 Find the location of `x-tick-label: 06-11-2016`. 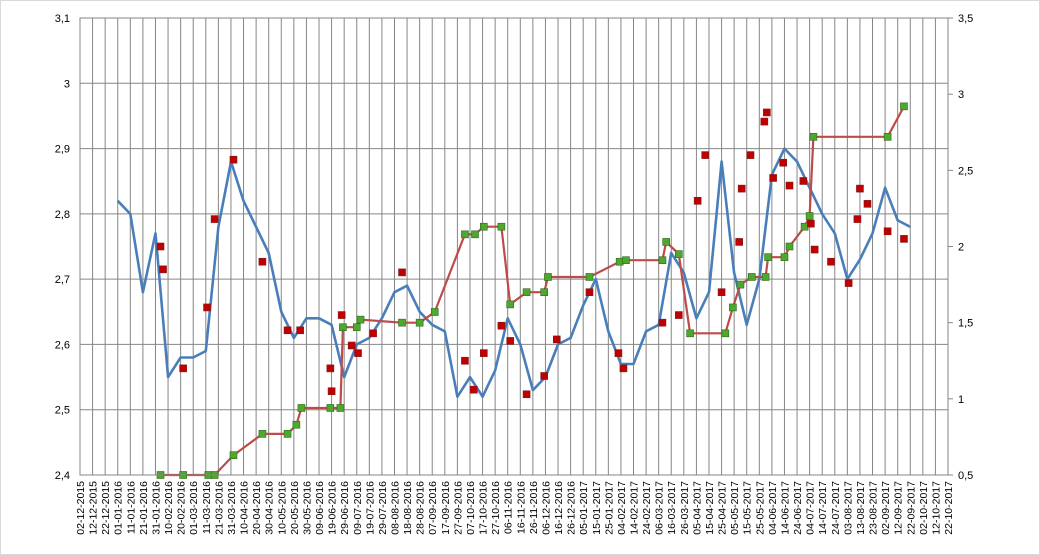

x-tick-label: 06-11-2016 is located at coordinates (509, 507).